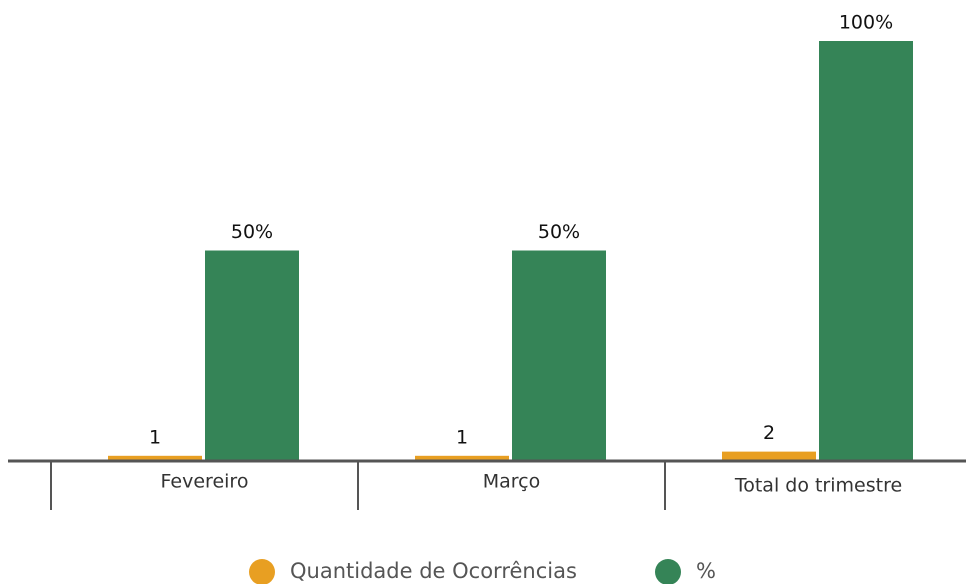  What do you see at coordinates (818, 486) in the screenshot?
I see `x-tick-label: Total do trimestre` at bounding box center [818, 486].